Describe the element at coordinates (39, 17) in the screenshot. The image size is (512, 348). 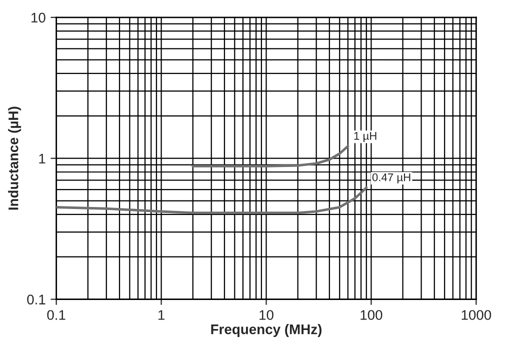
I see `y-tick-label: 10` at that location.